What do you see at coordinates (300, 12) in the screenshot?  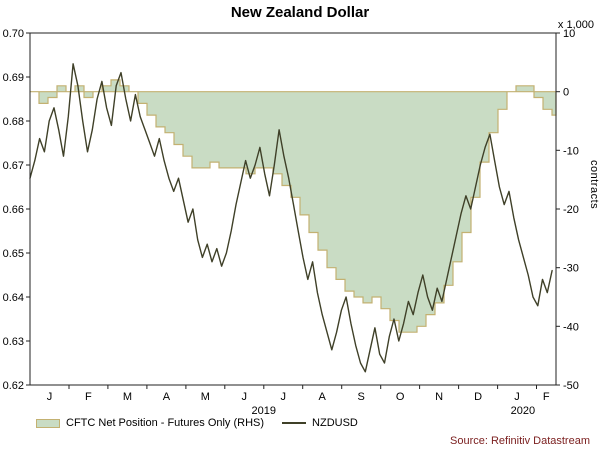 I see `chart-title: New Zealand Dollar` at bounding box center [300, 12].